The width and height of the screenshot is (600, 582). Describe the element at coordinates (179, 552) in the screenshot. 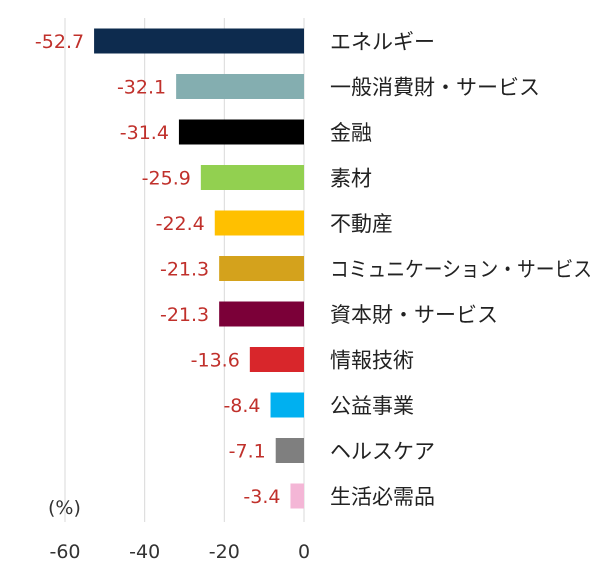

I see `x-axis-ticks: -60 -40 -20 0` at that location.